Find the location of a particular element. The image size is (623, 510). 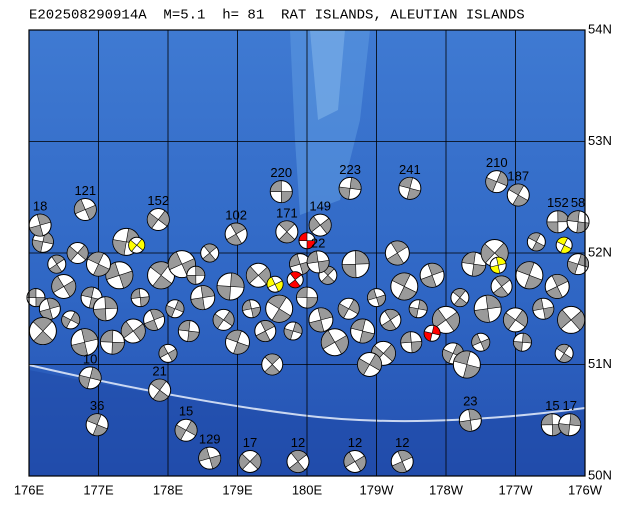

lat-label: 51N is located at coordinates (600, 363).